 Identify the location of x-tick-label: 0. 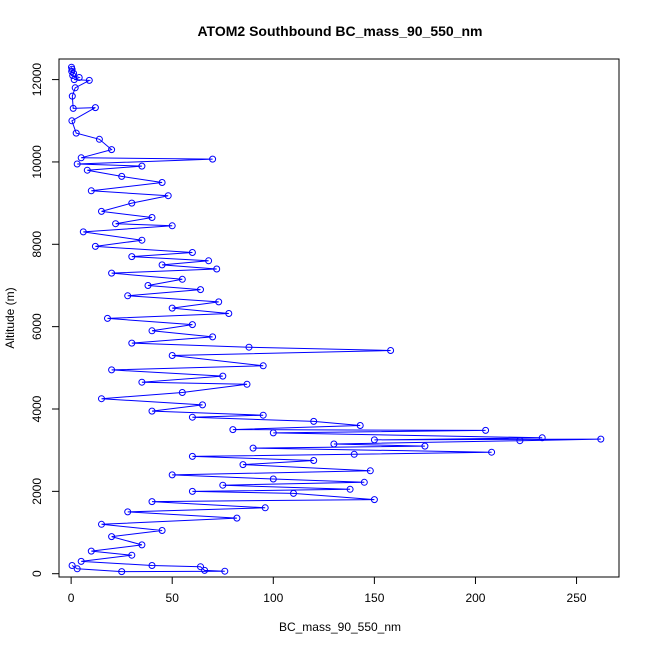
(71, 598).